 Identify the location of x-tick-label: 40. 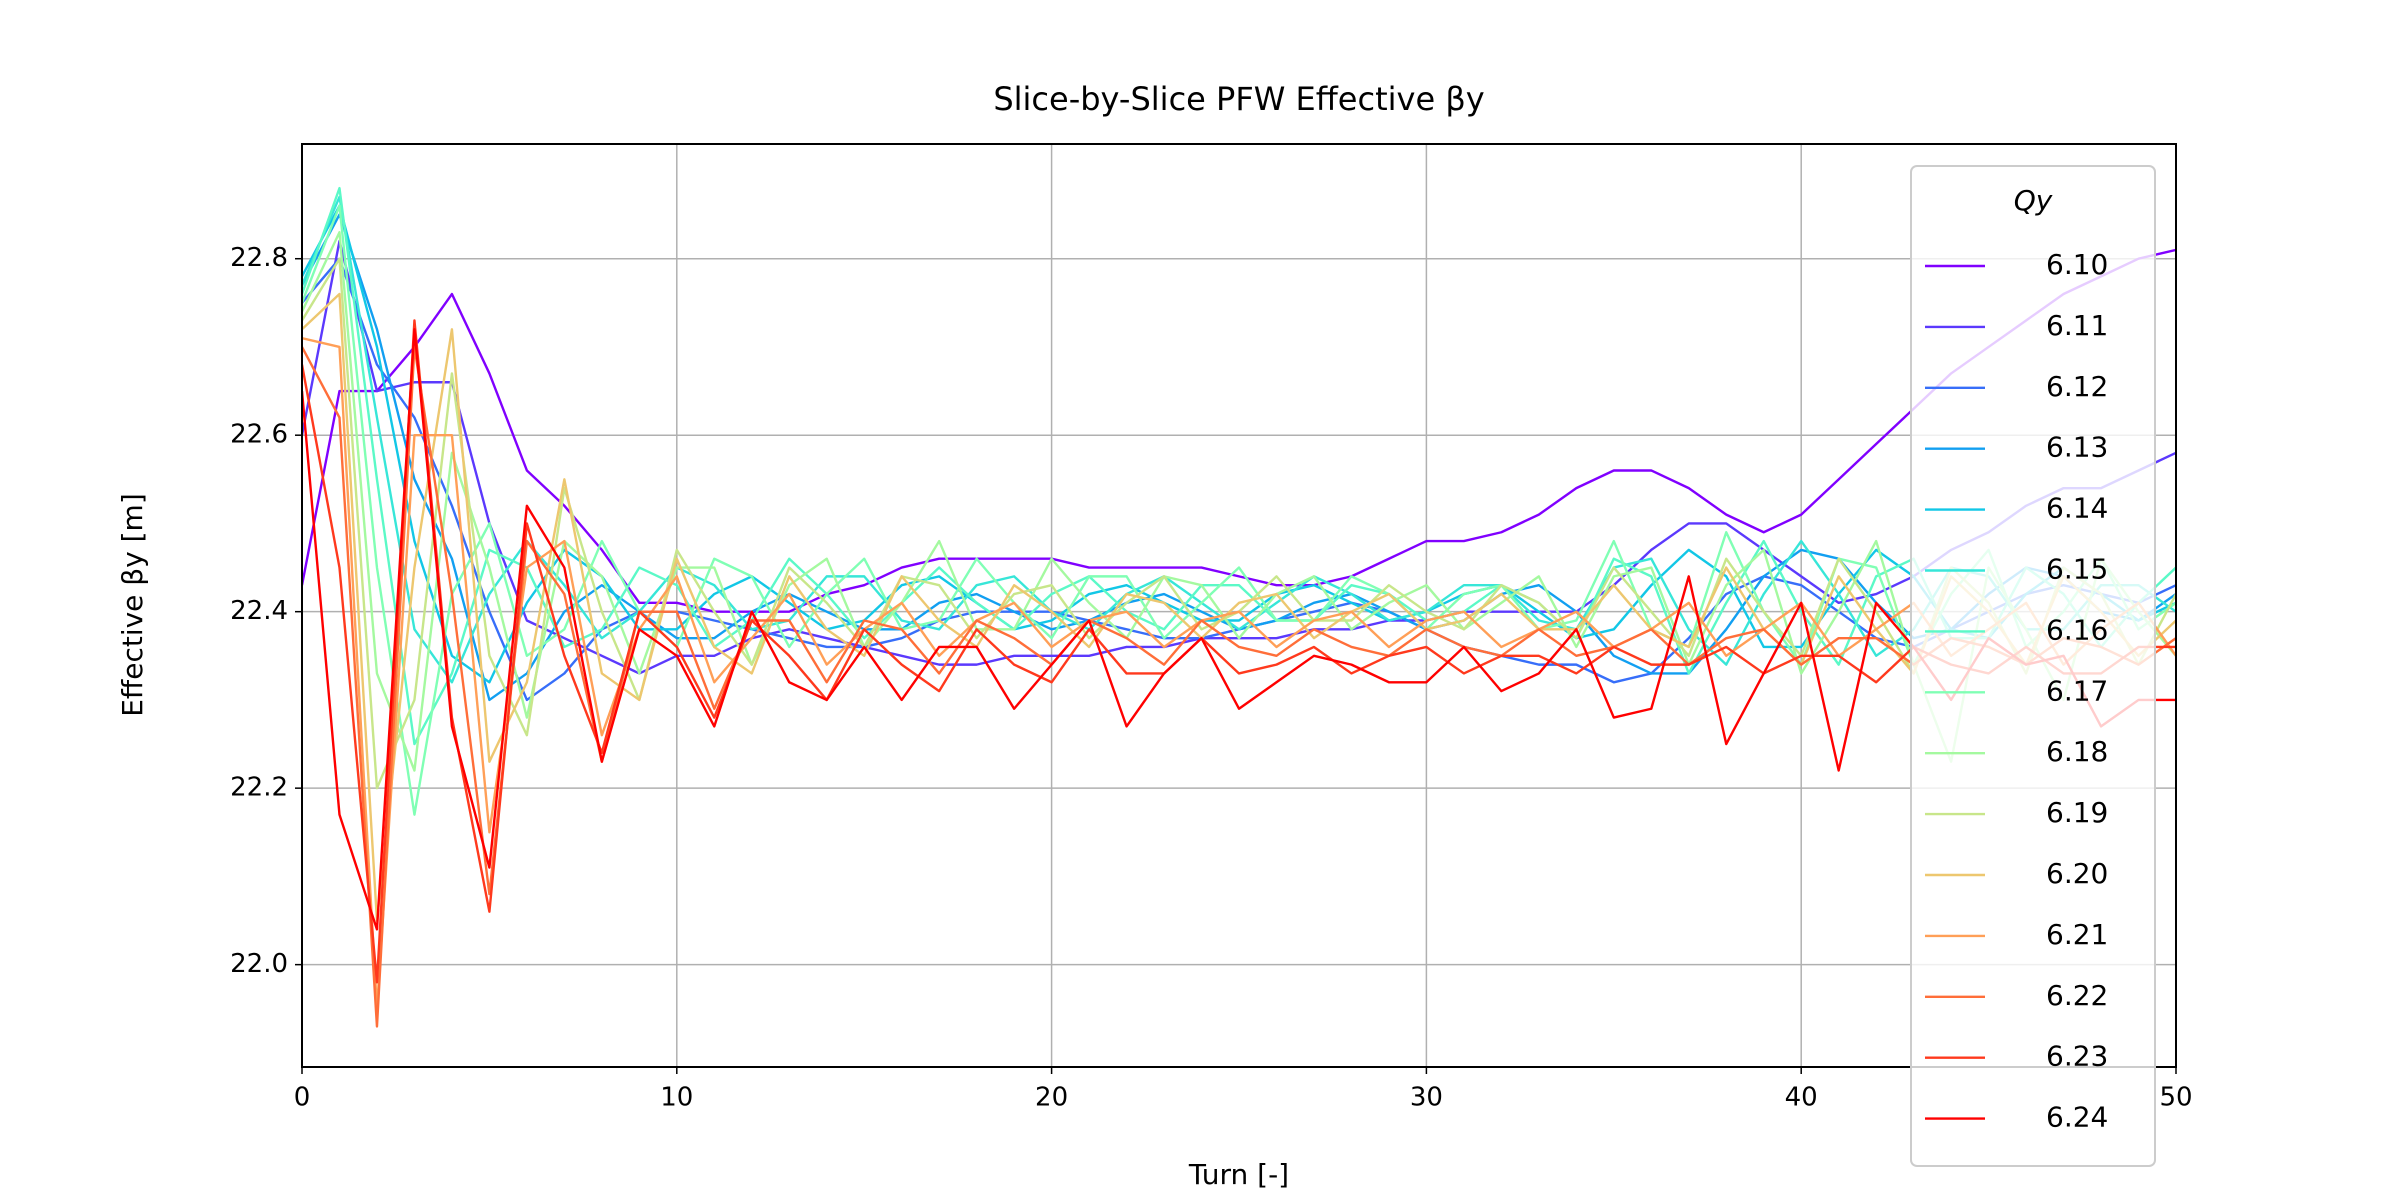
(1801, 1098).